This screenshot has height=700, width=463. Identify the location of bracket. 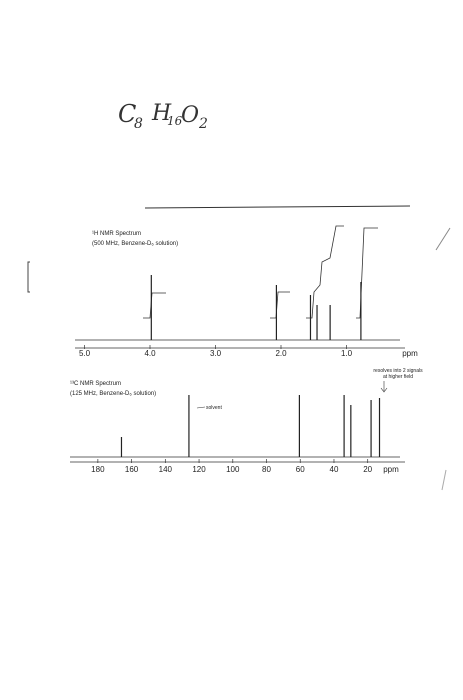
(28, 277).